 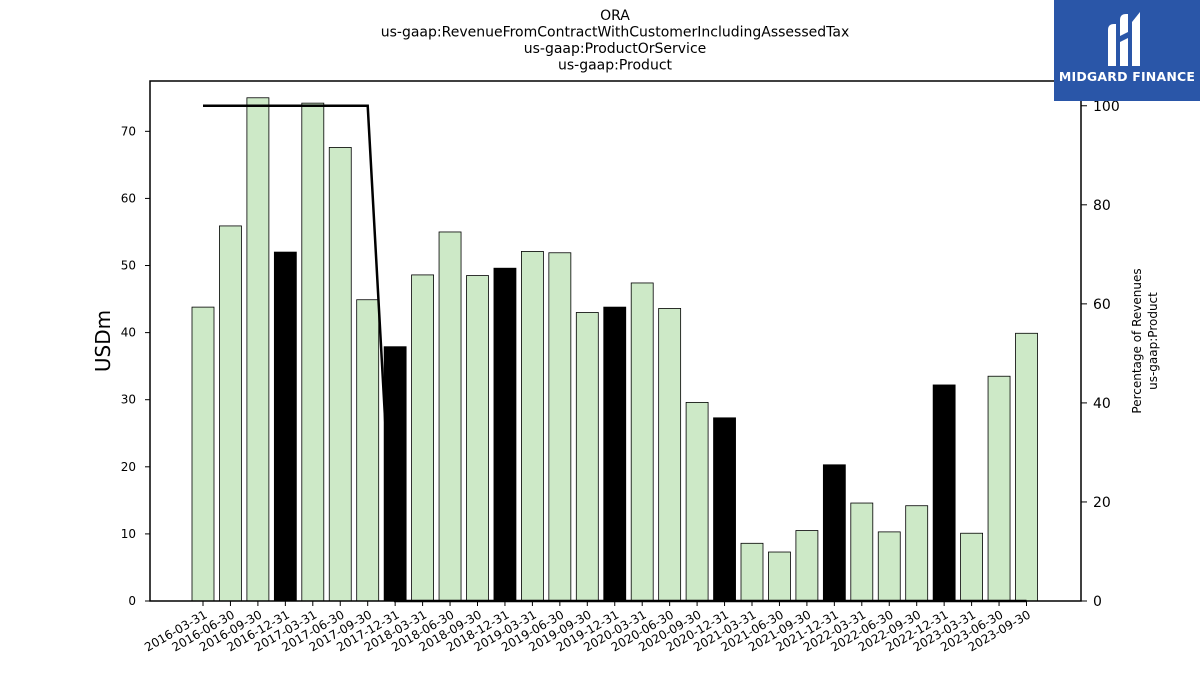 What do you see at coordinates (128, 467) in the screenshot?
I see `y-tick-label: 20` at bounding box center [128, 467].